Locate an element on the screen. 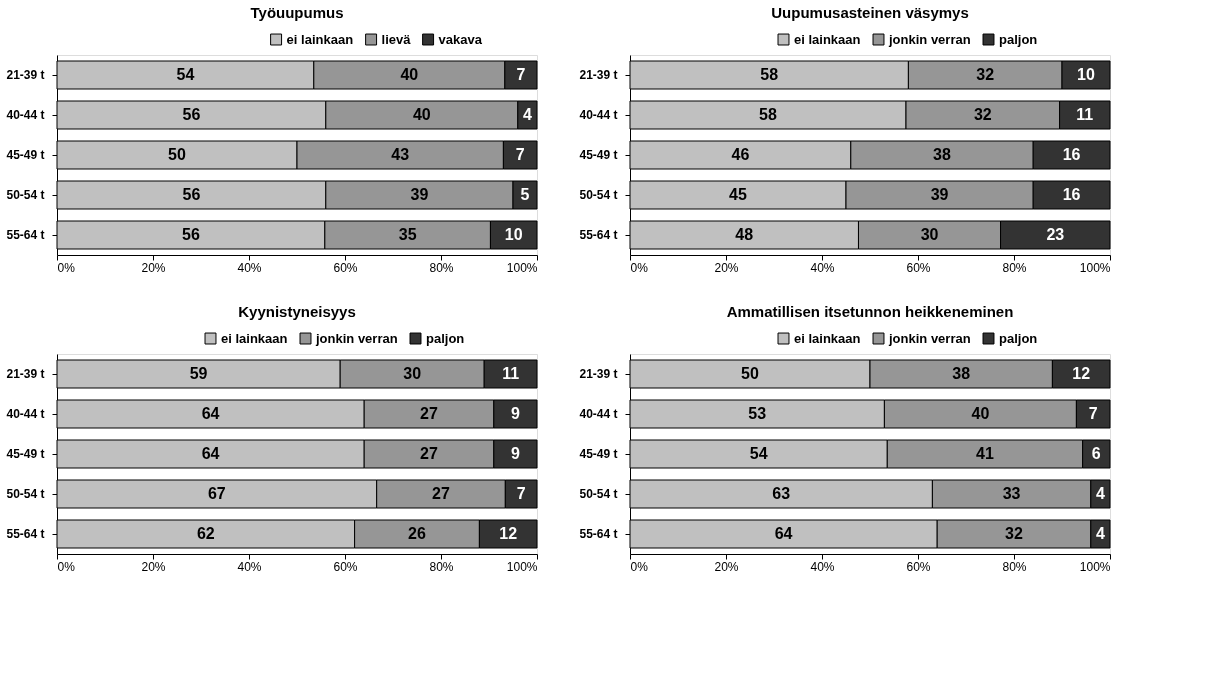 The height and width of the screenshot is (688, 1223). data-label: 53 is located at coordinates (757, 413).